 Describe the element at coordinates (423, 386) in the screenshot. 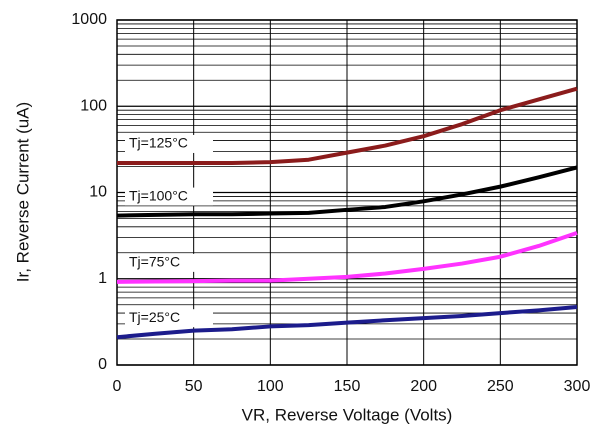

I see `x-tick-label: 200` at that location.